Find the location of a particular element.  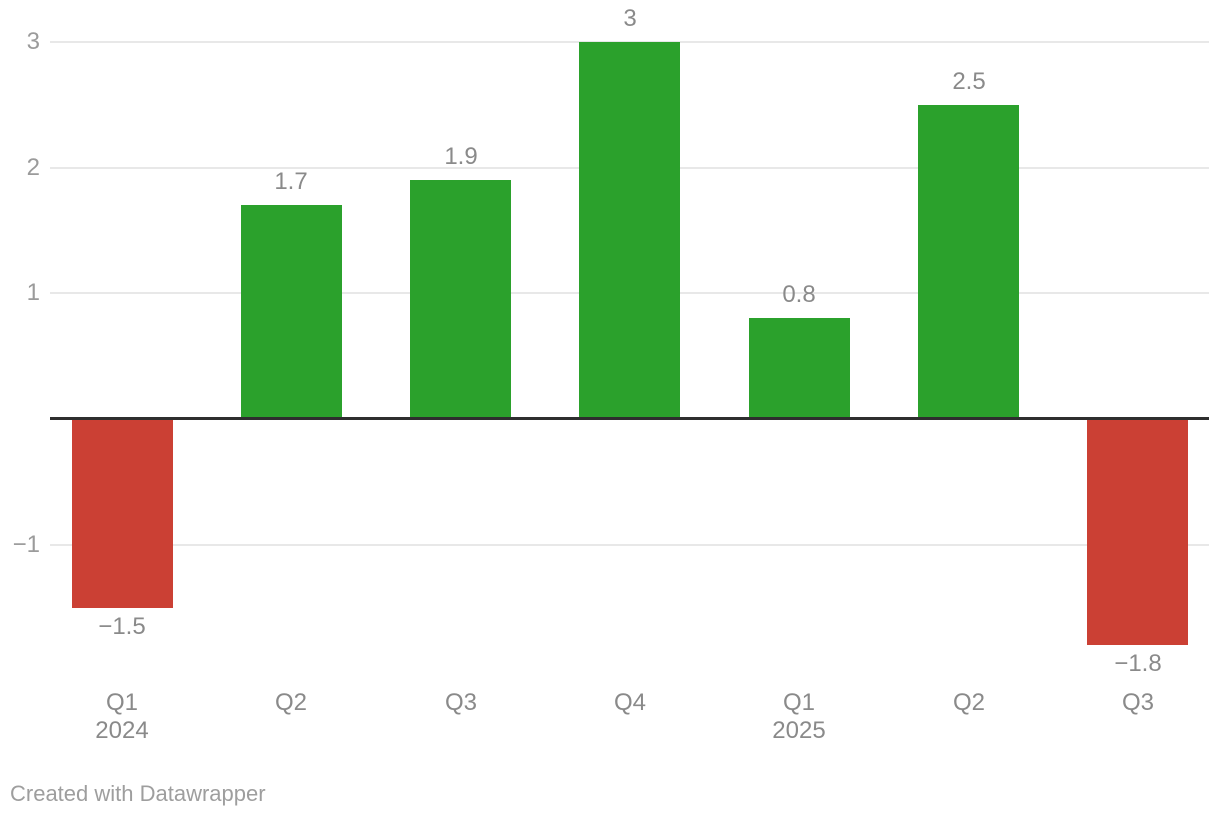

y-axis-tick-label: −1 is located at coordinates (26, 544).